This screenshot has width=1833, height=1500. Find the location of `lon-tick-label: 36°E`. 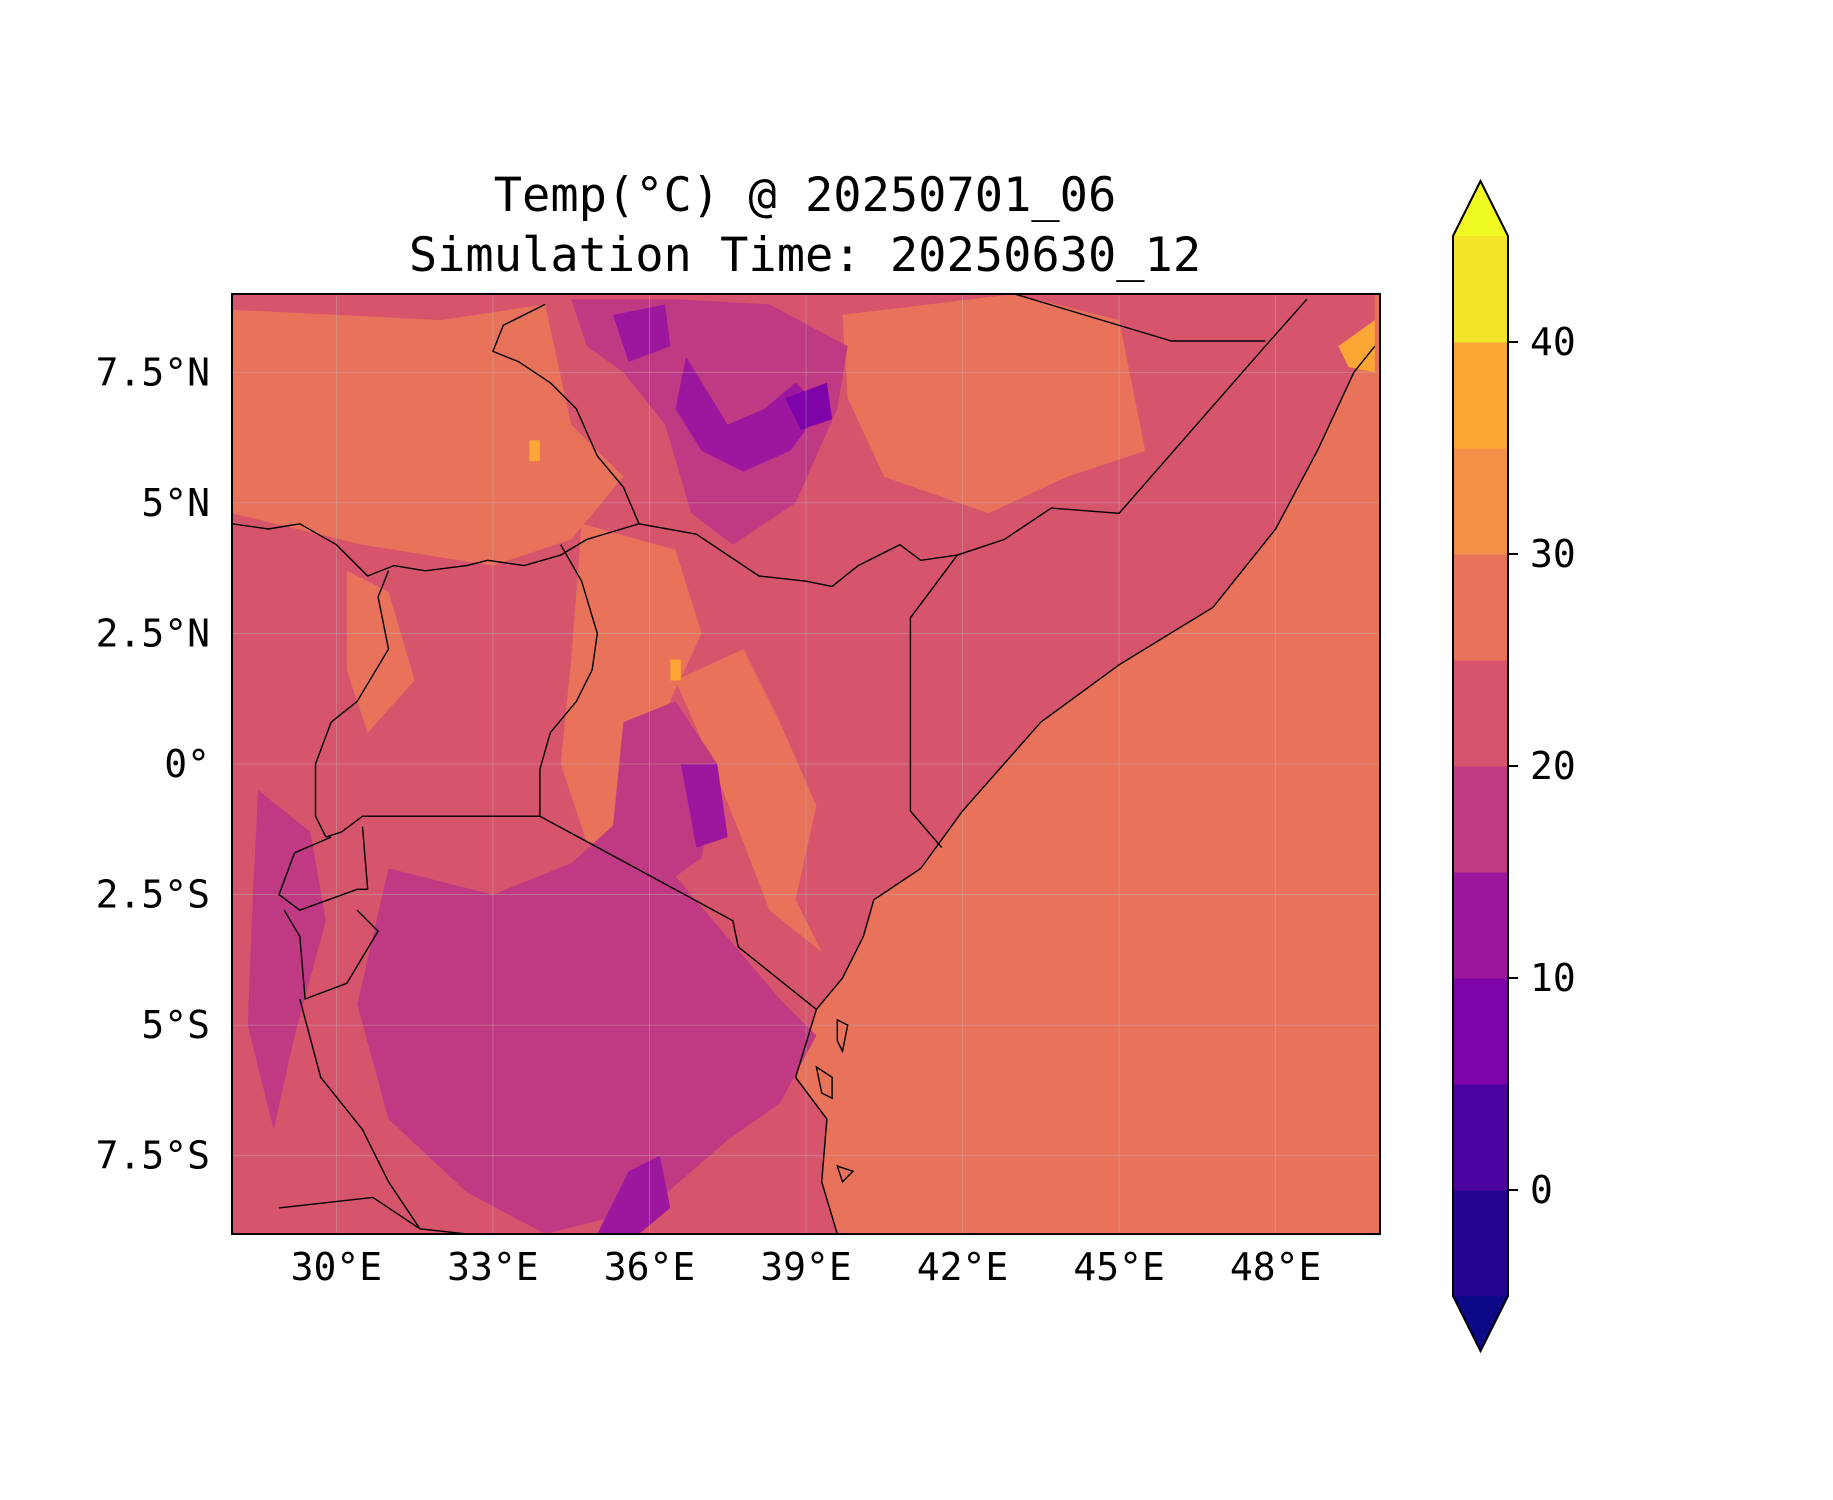

lon-tick-label: 36°E is located at coordinates (650, 1267).